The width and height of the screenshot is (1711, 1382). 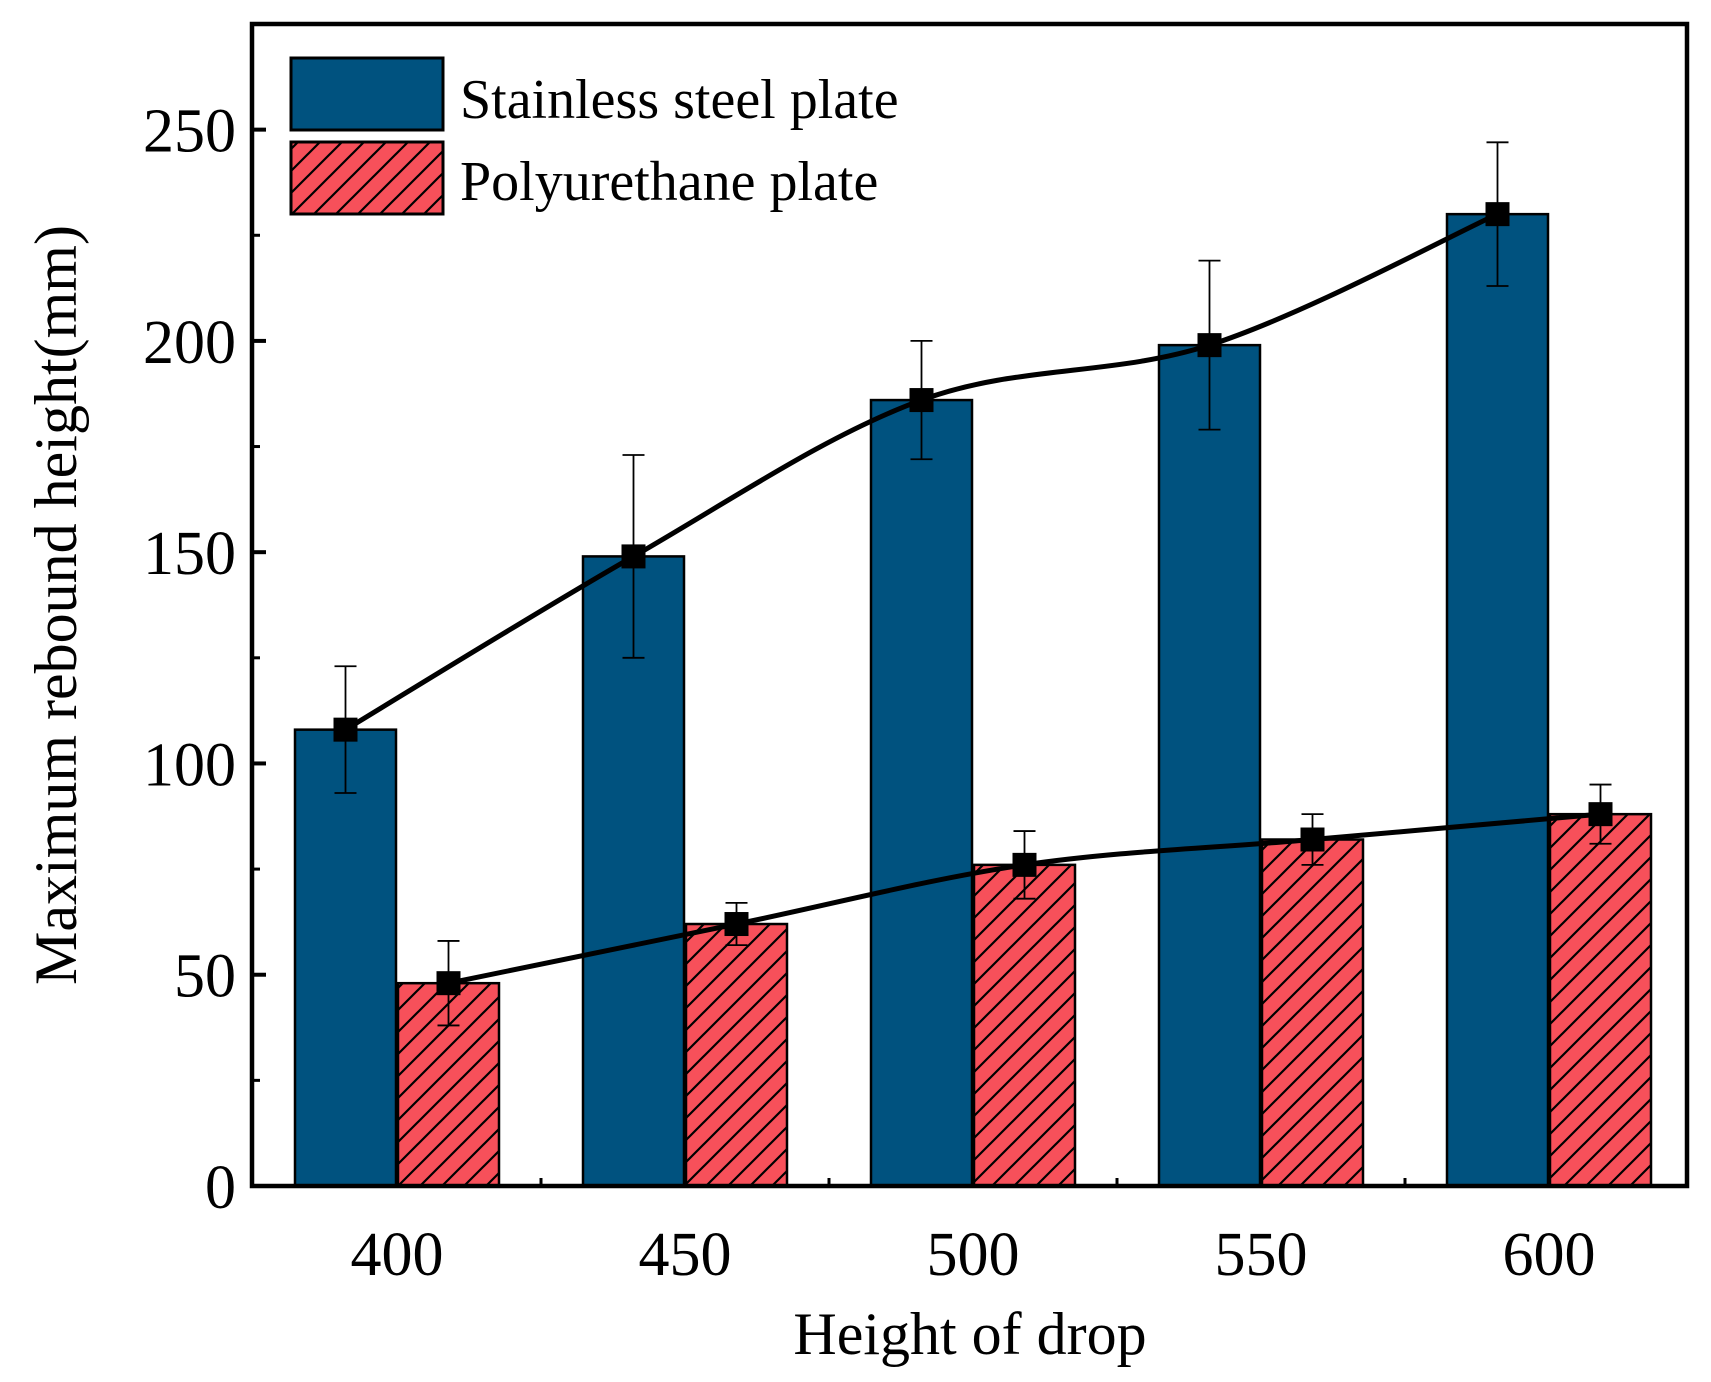 I want to click on y-tick-label-250: 250, so click(x=189, y=132).